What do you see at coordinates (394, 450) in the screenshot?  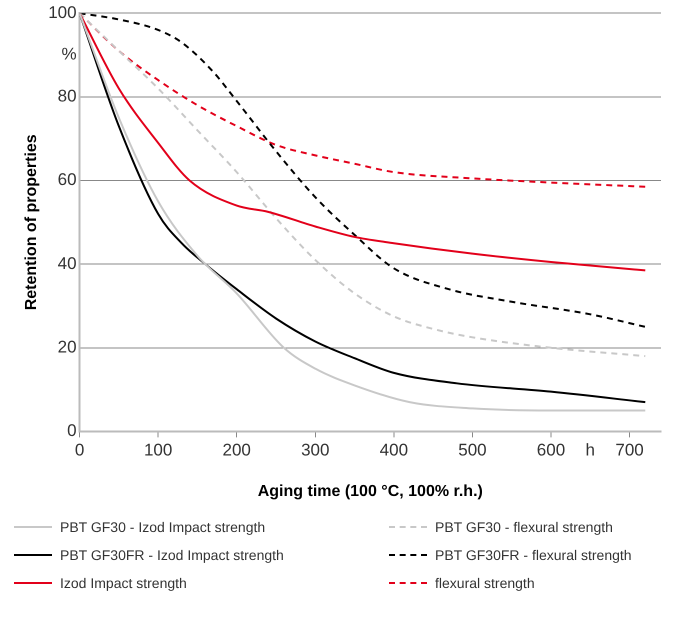 I see `x-tick-label: 400` at bounding box center [394, 450].